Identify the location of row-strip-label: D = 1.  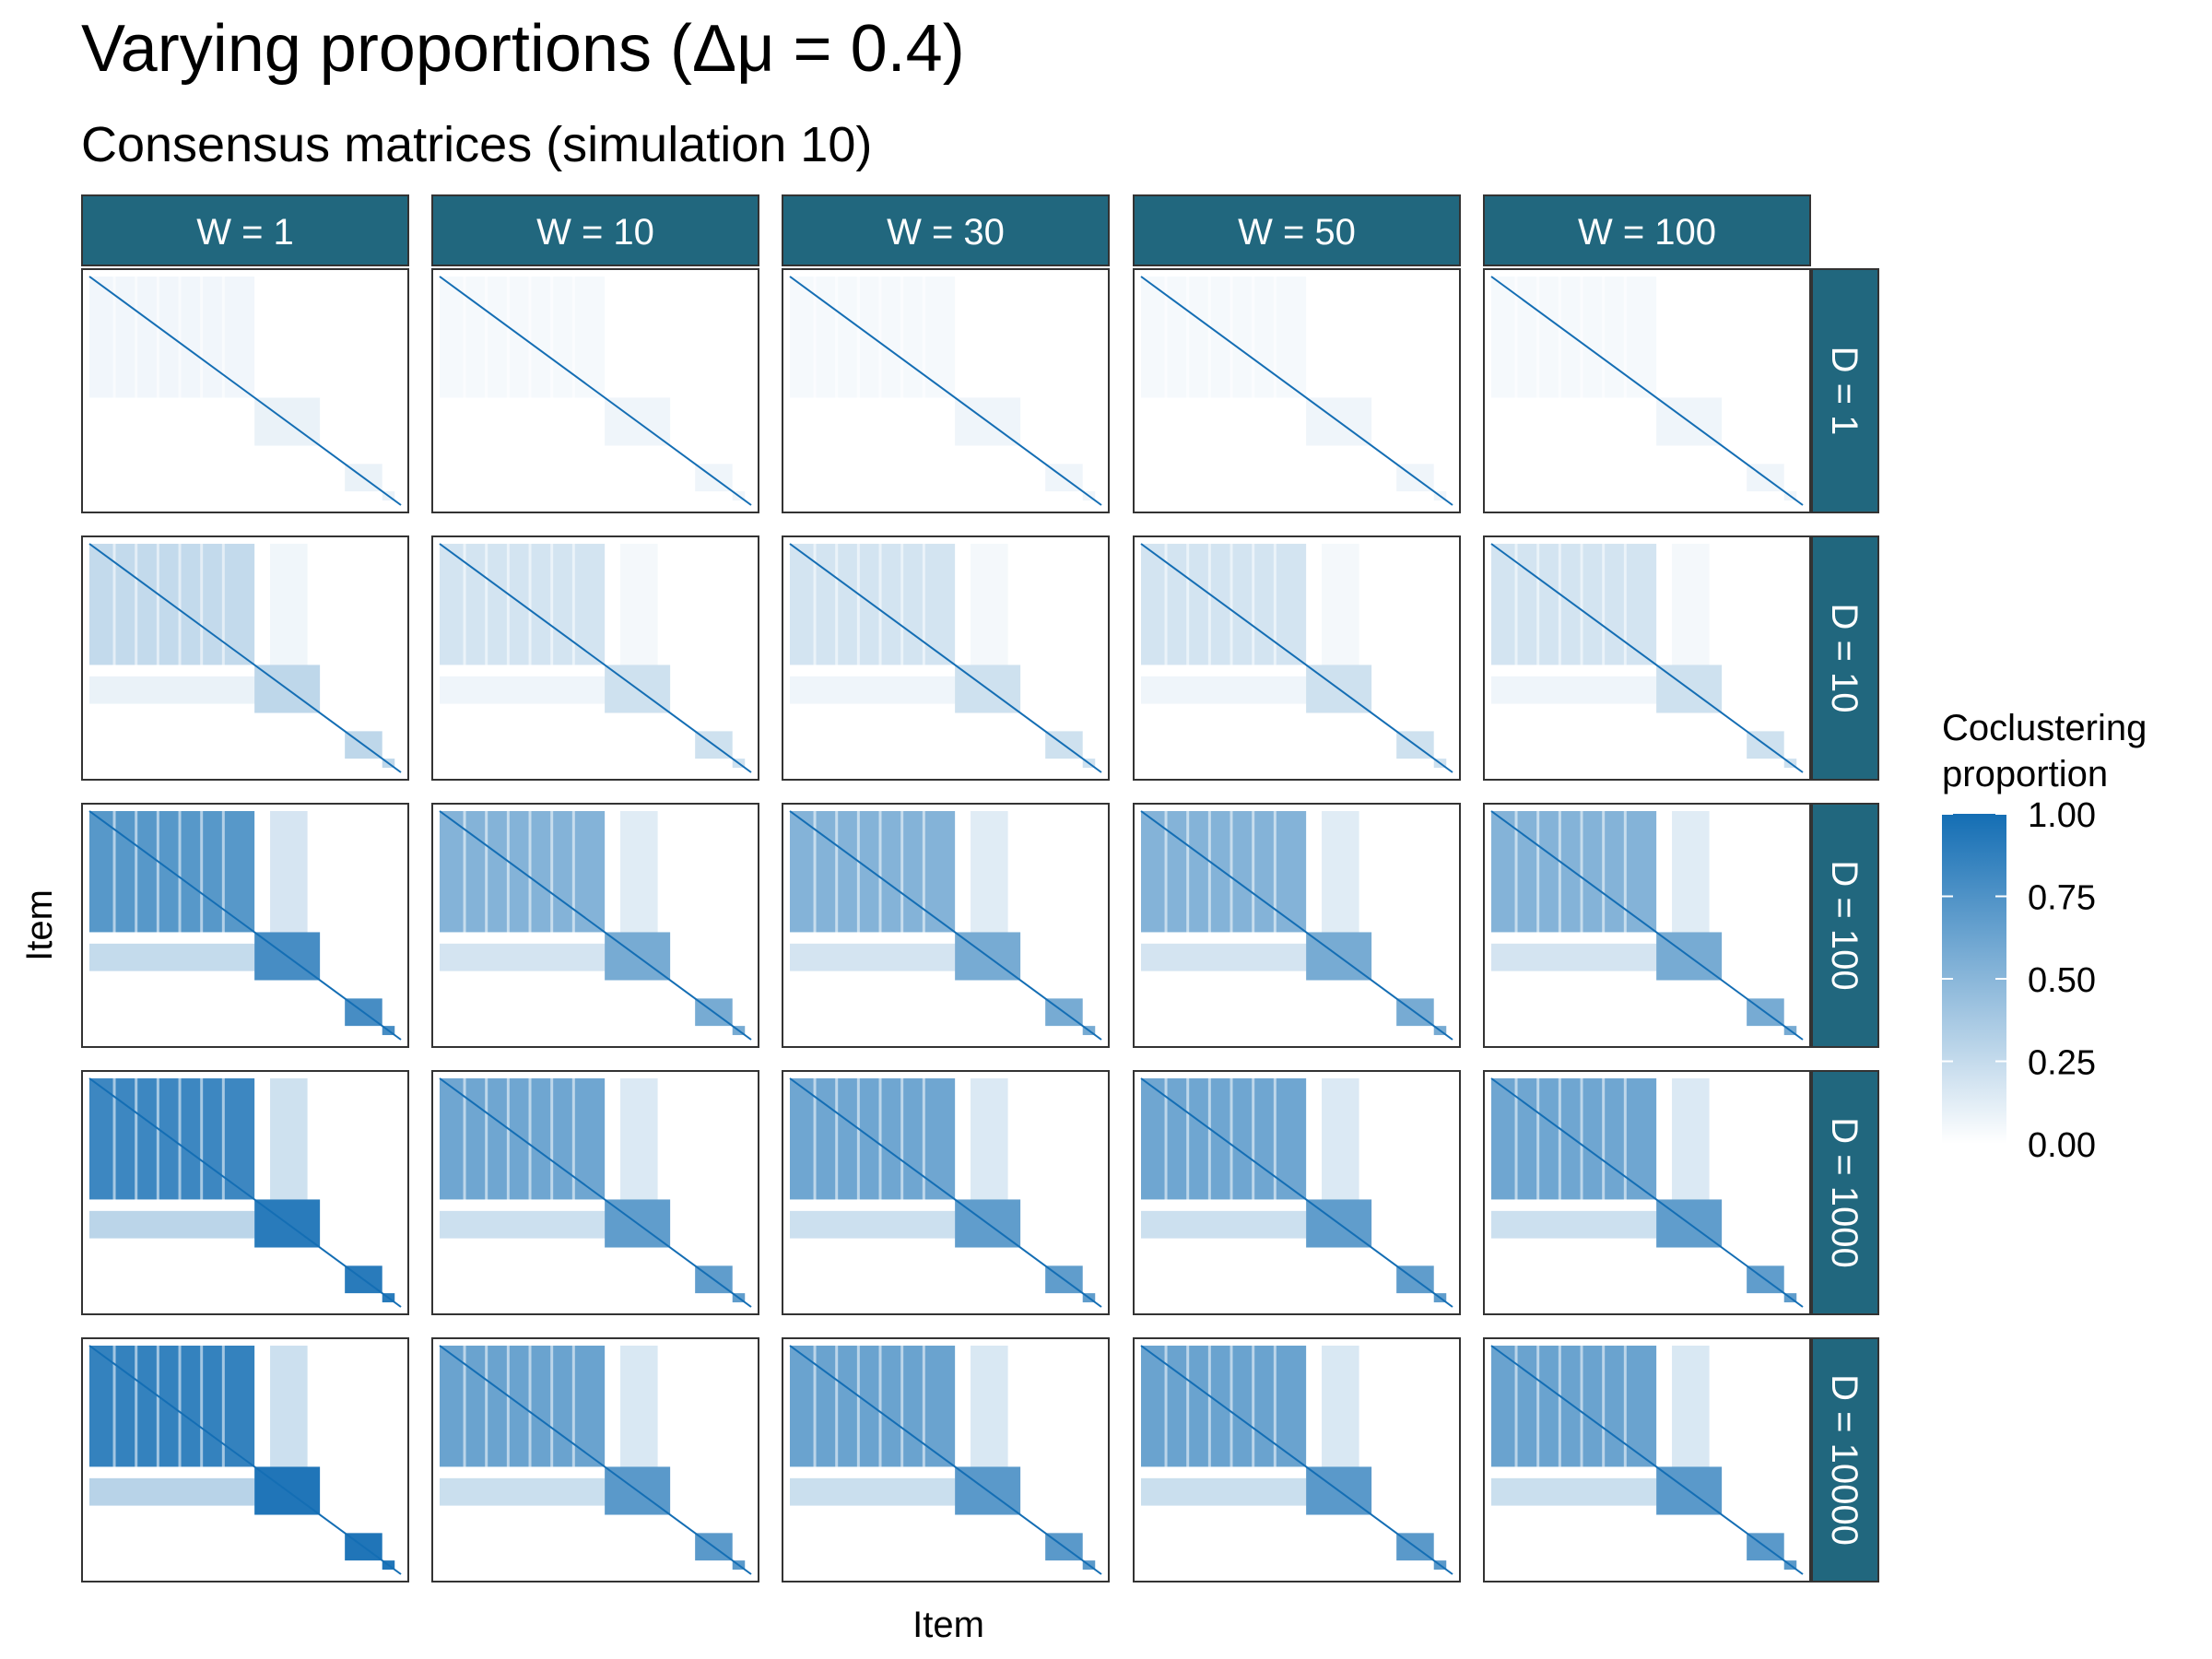
(1844, 391).